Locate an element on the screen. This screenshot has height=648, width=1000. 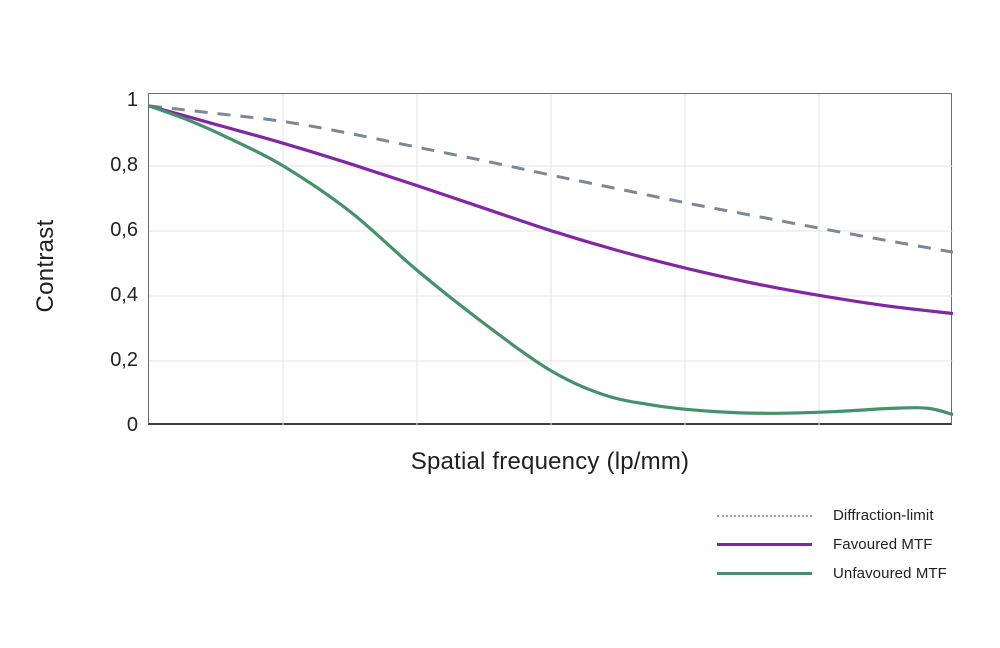
y-tick-label: 0 is located at coordinates (132, 425).